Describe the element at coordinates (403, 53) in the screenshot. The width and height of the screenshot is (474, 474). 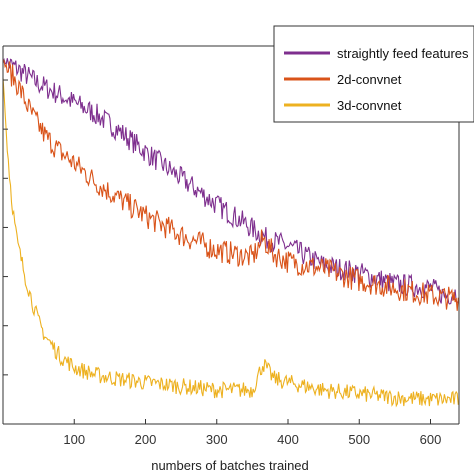
I see `legend-label-1: straightly feed features` at that location.